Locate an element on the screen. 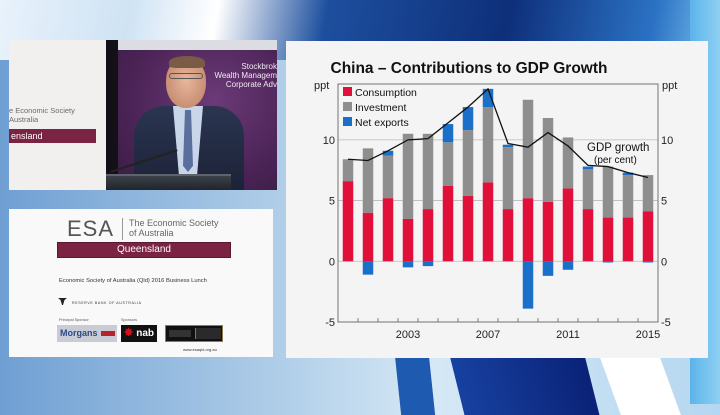  backdrop-sponsor-text: Stockbrok Wealth Managem Corporate Adv is located at coordinates (245, 75).